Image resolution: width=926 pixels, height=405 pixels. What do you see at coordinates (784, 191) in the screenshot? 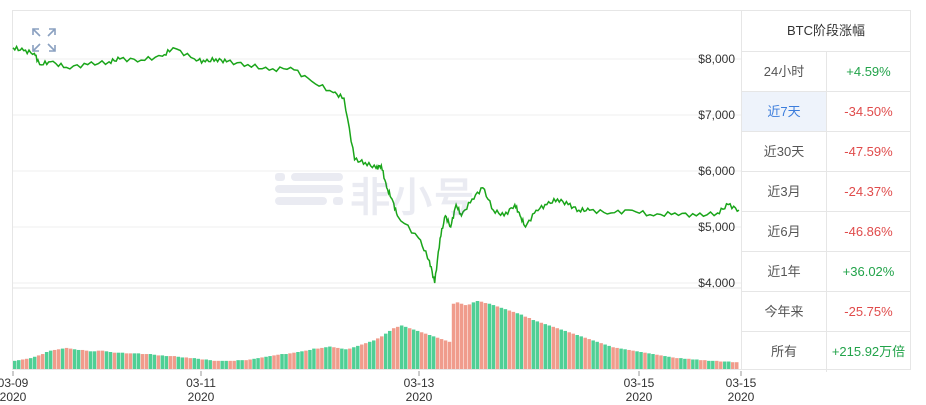
I see `period-label: 近3月` at bounding box center [784, 191].